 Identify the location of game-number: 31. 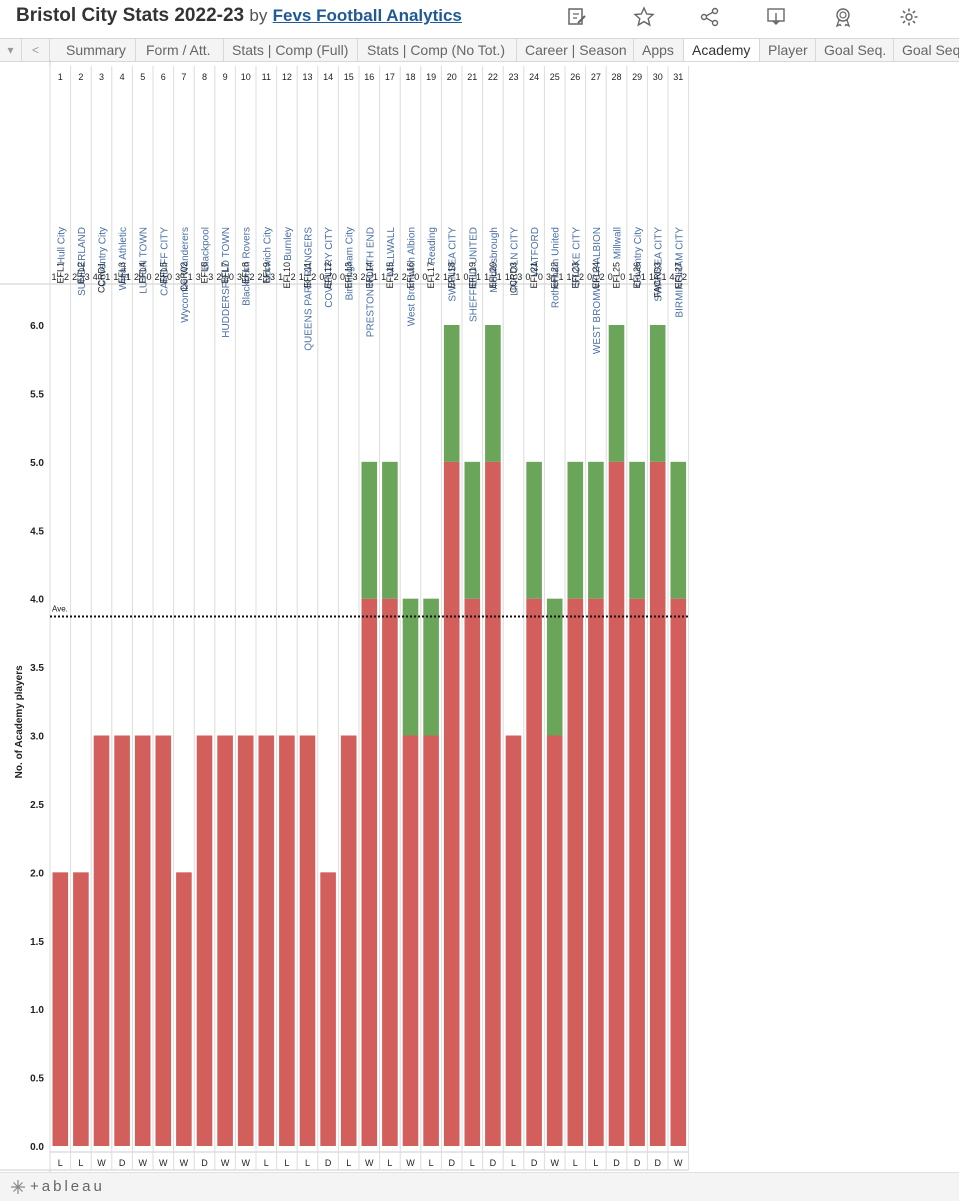
(678, 77).